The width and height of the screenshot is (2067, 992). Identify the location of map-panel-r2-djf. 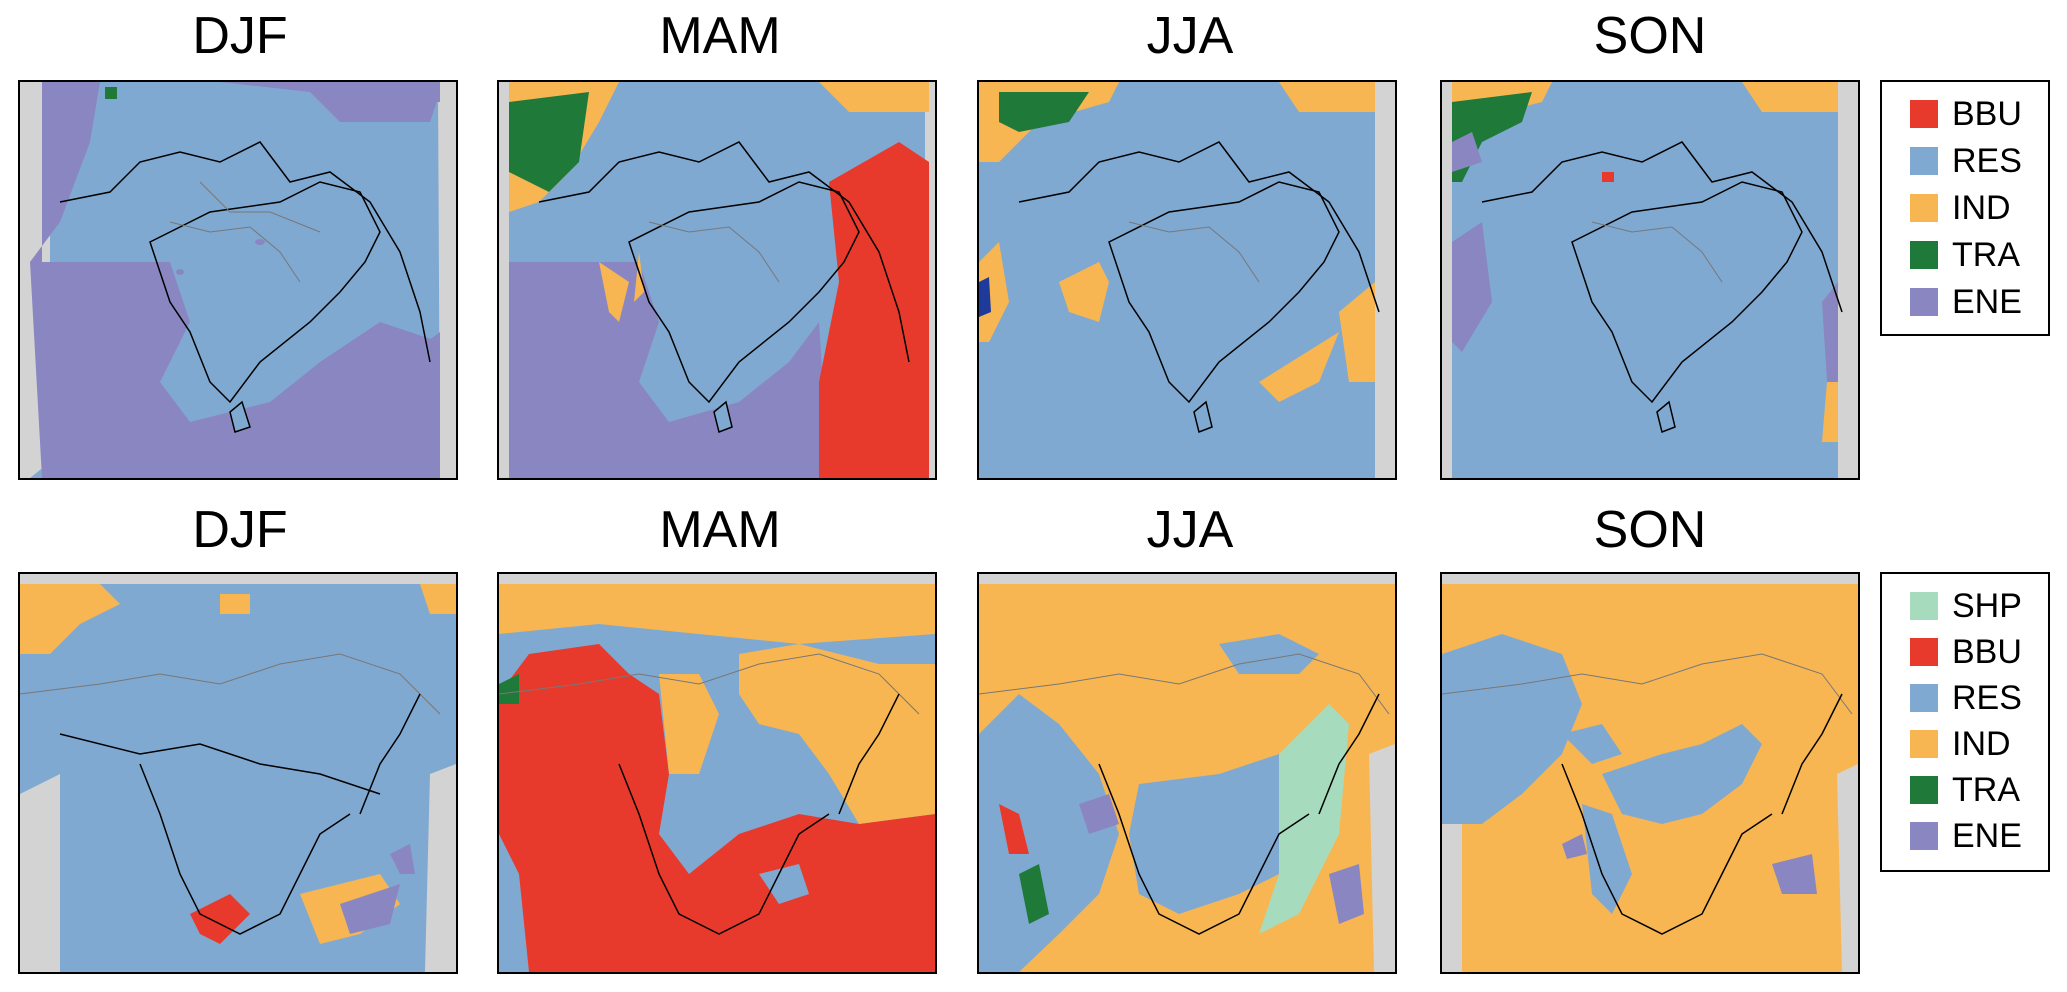
(238, 773).